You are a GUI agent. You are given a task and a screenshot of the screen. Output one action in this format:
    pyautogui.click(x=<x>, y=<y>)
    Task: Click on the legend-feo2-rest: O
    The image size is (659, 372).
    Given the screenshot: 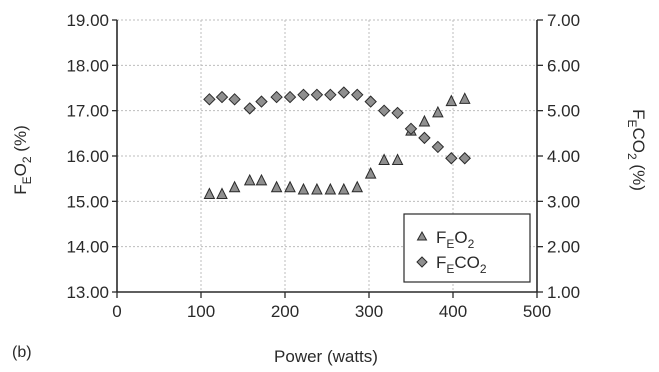 What is the action you would take?
    pyautogui.click(x=460, y=237)
    